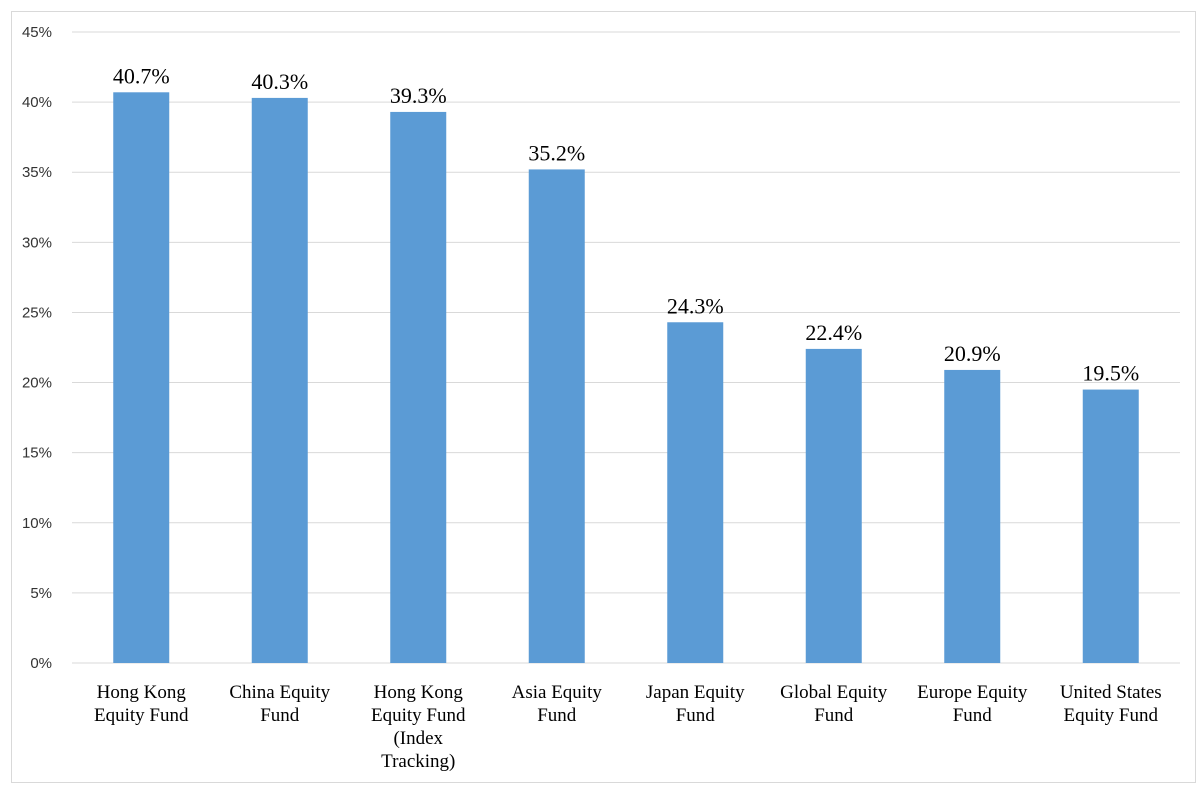 This screenshot has width=1200, height=785. I want to click on x-category-label-line: (Index, so click(418, 738).